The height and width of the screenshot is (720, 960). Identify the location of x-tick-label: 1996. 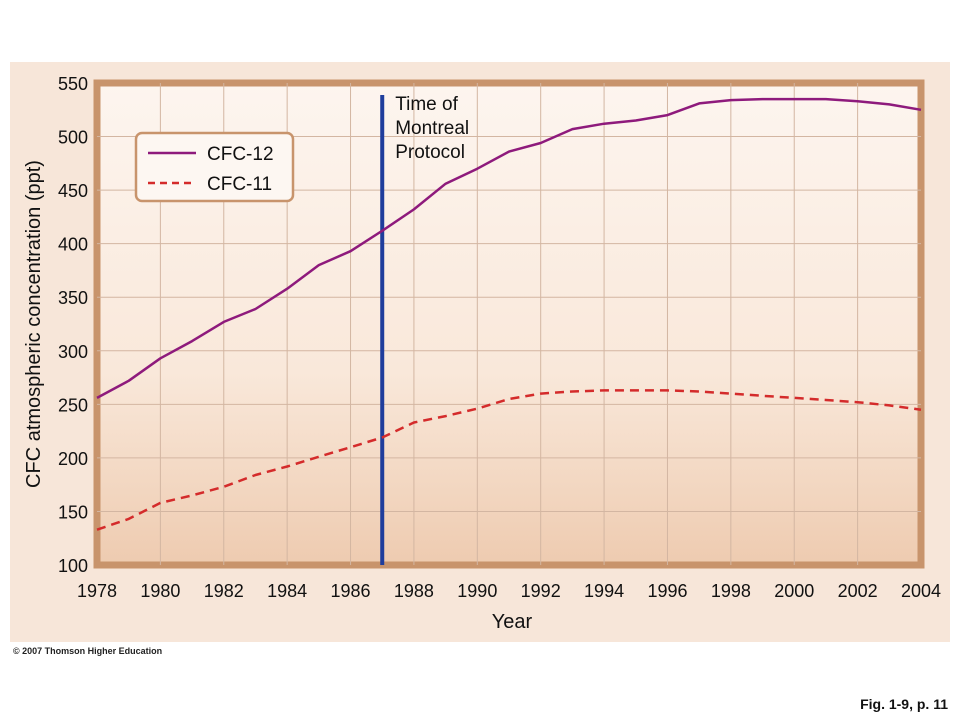
(667, 591).